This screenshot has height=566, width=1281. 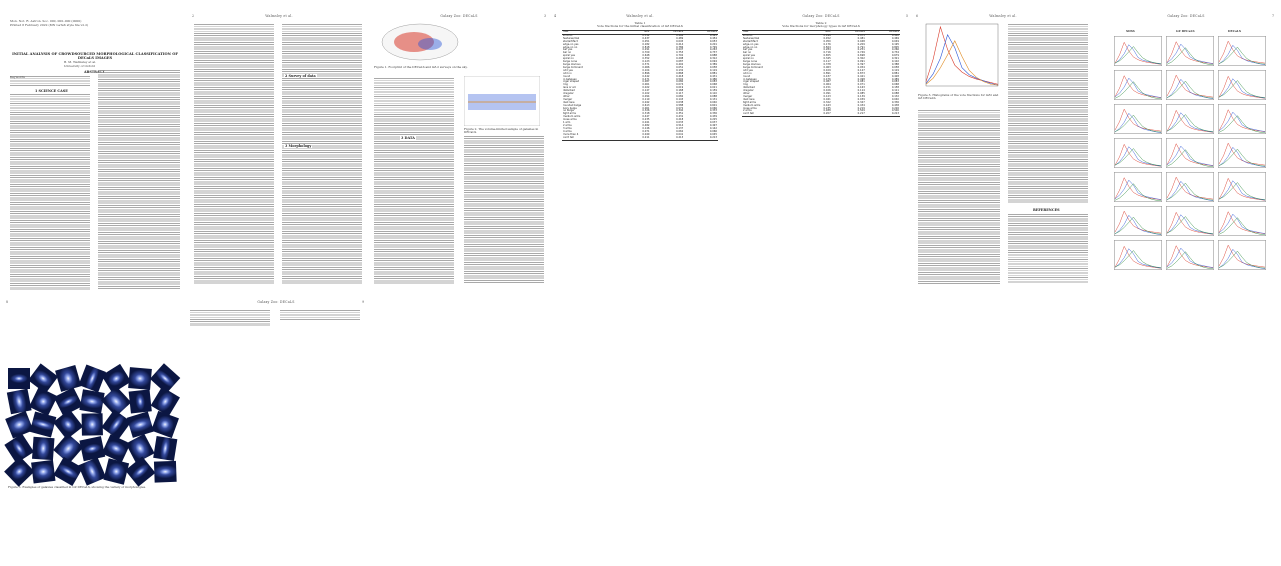 I want to click on table-cell: 0.791, so click(x=861, y=47).